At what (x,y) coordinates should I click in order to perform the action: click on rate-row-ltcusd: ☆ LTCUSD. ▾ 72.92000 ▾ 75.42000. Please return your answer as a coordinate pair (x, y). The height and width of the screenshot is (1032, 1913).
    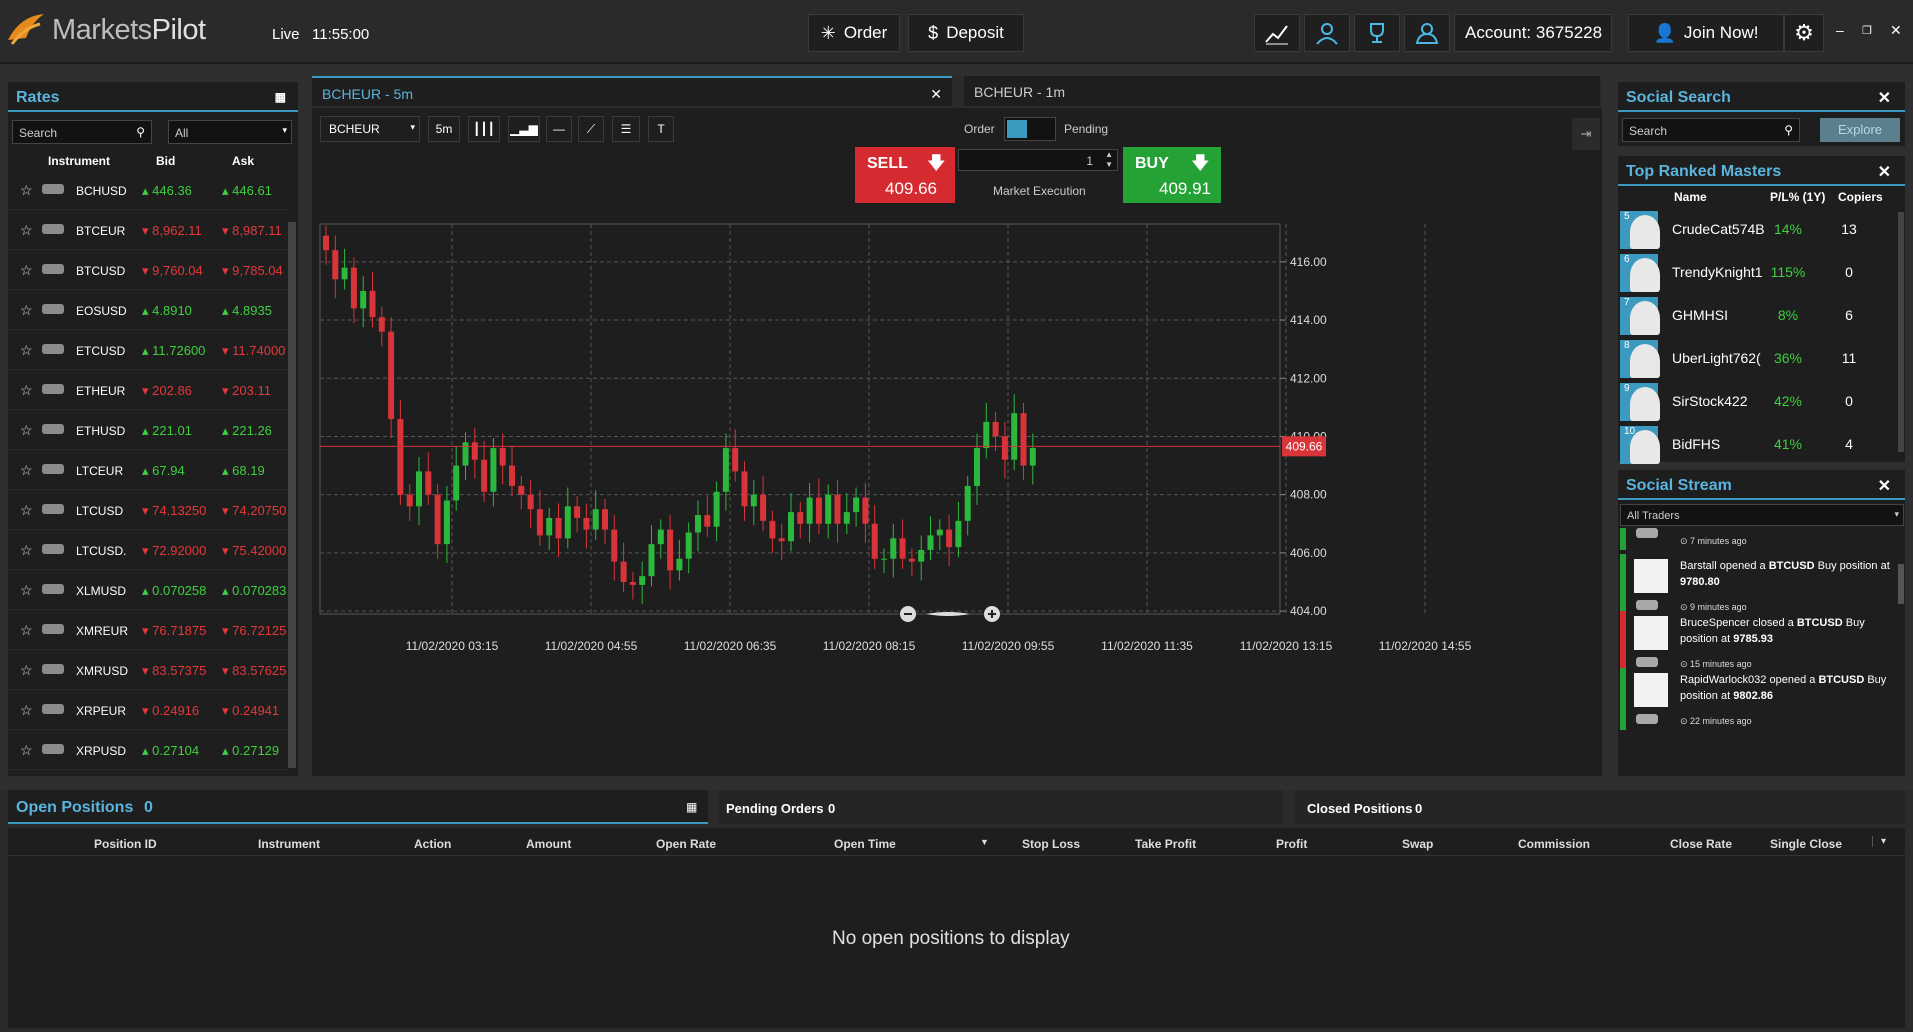
    Looking at the image, I should click on (148, 550).